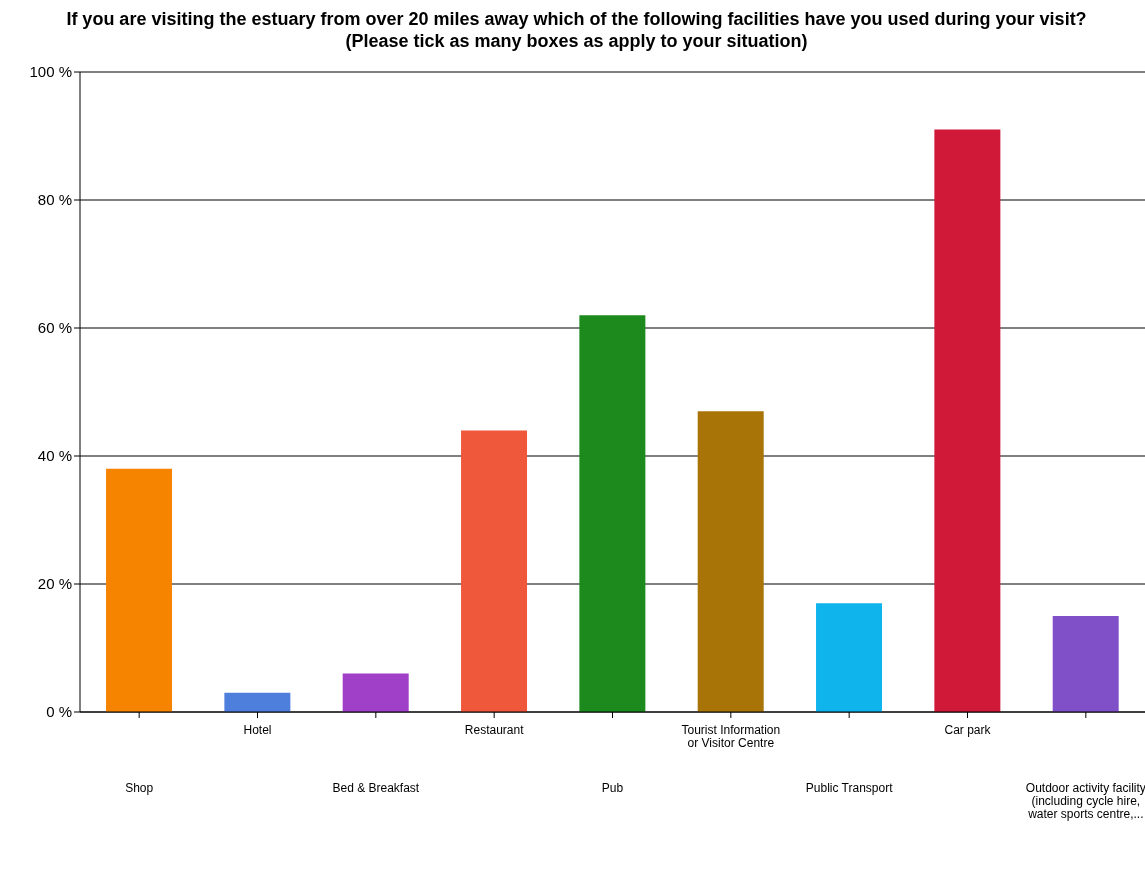 The width and height of the screenshot is (1145, 879). What do you see at coordinates (50, 72) in the screenshot?
I see `y-tick-label: 100 %` at bounding box center [50, 72].